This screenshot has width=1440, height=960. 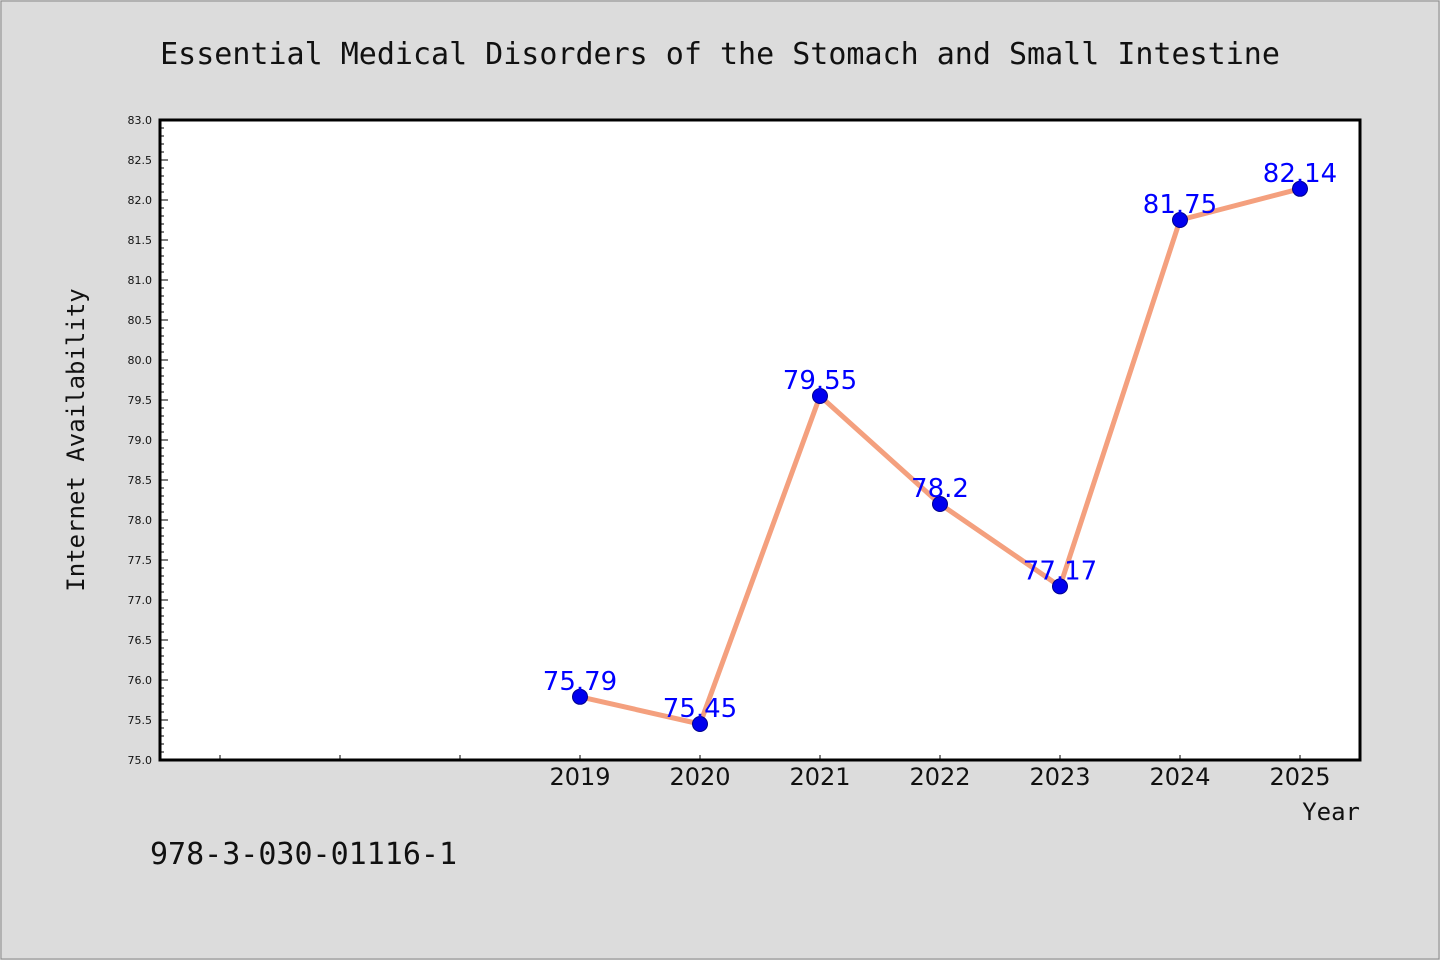 I want to click on x-tick-label: 2024, so click(x=1179, y=777).